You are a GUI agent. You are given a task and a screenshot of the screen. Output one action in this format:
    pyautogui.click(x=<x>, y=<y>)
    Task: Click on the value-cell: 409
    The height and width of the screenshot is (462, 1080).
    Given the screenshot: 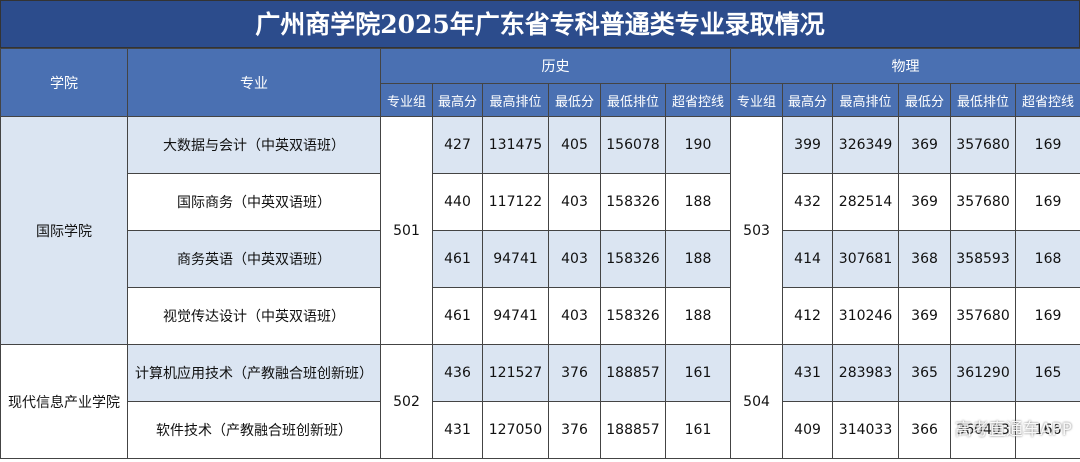 What is the action you would take?
    pyautogui.click(x=808, y=430)
    